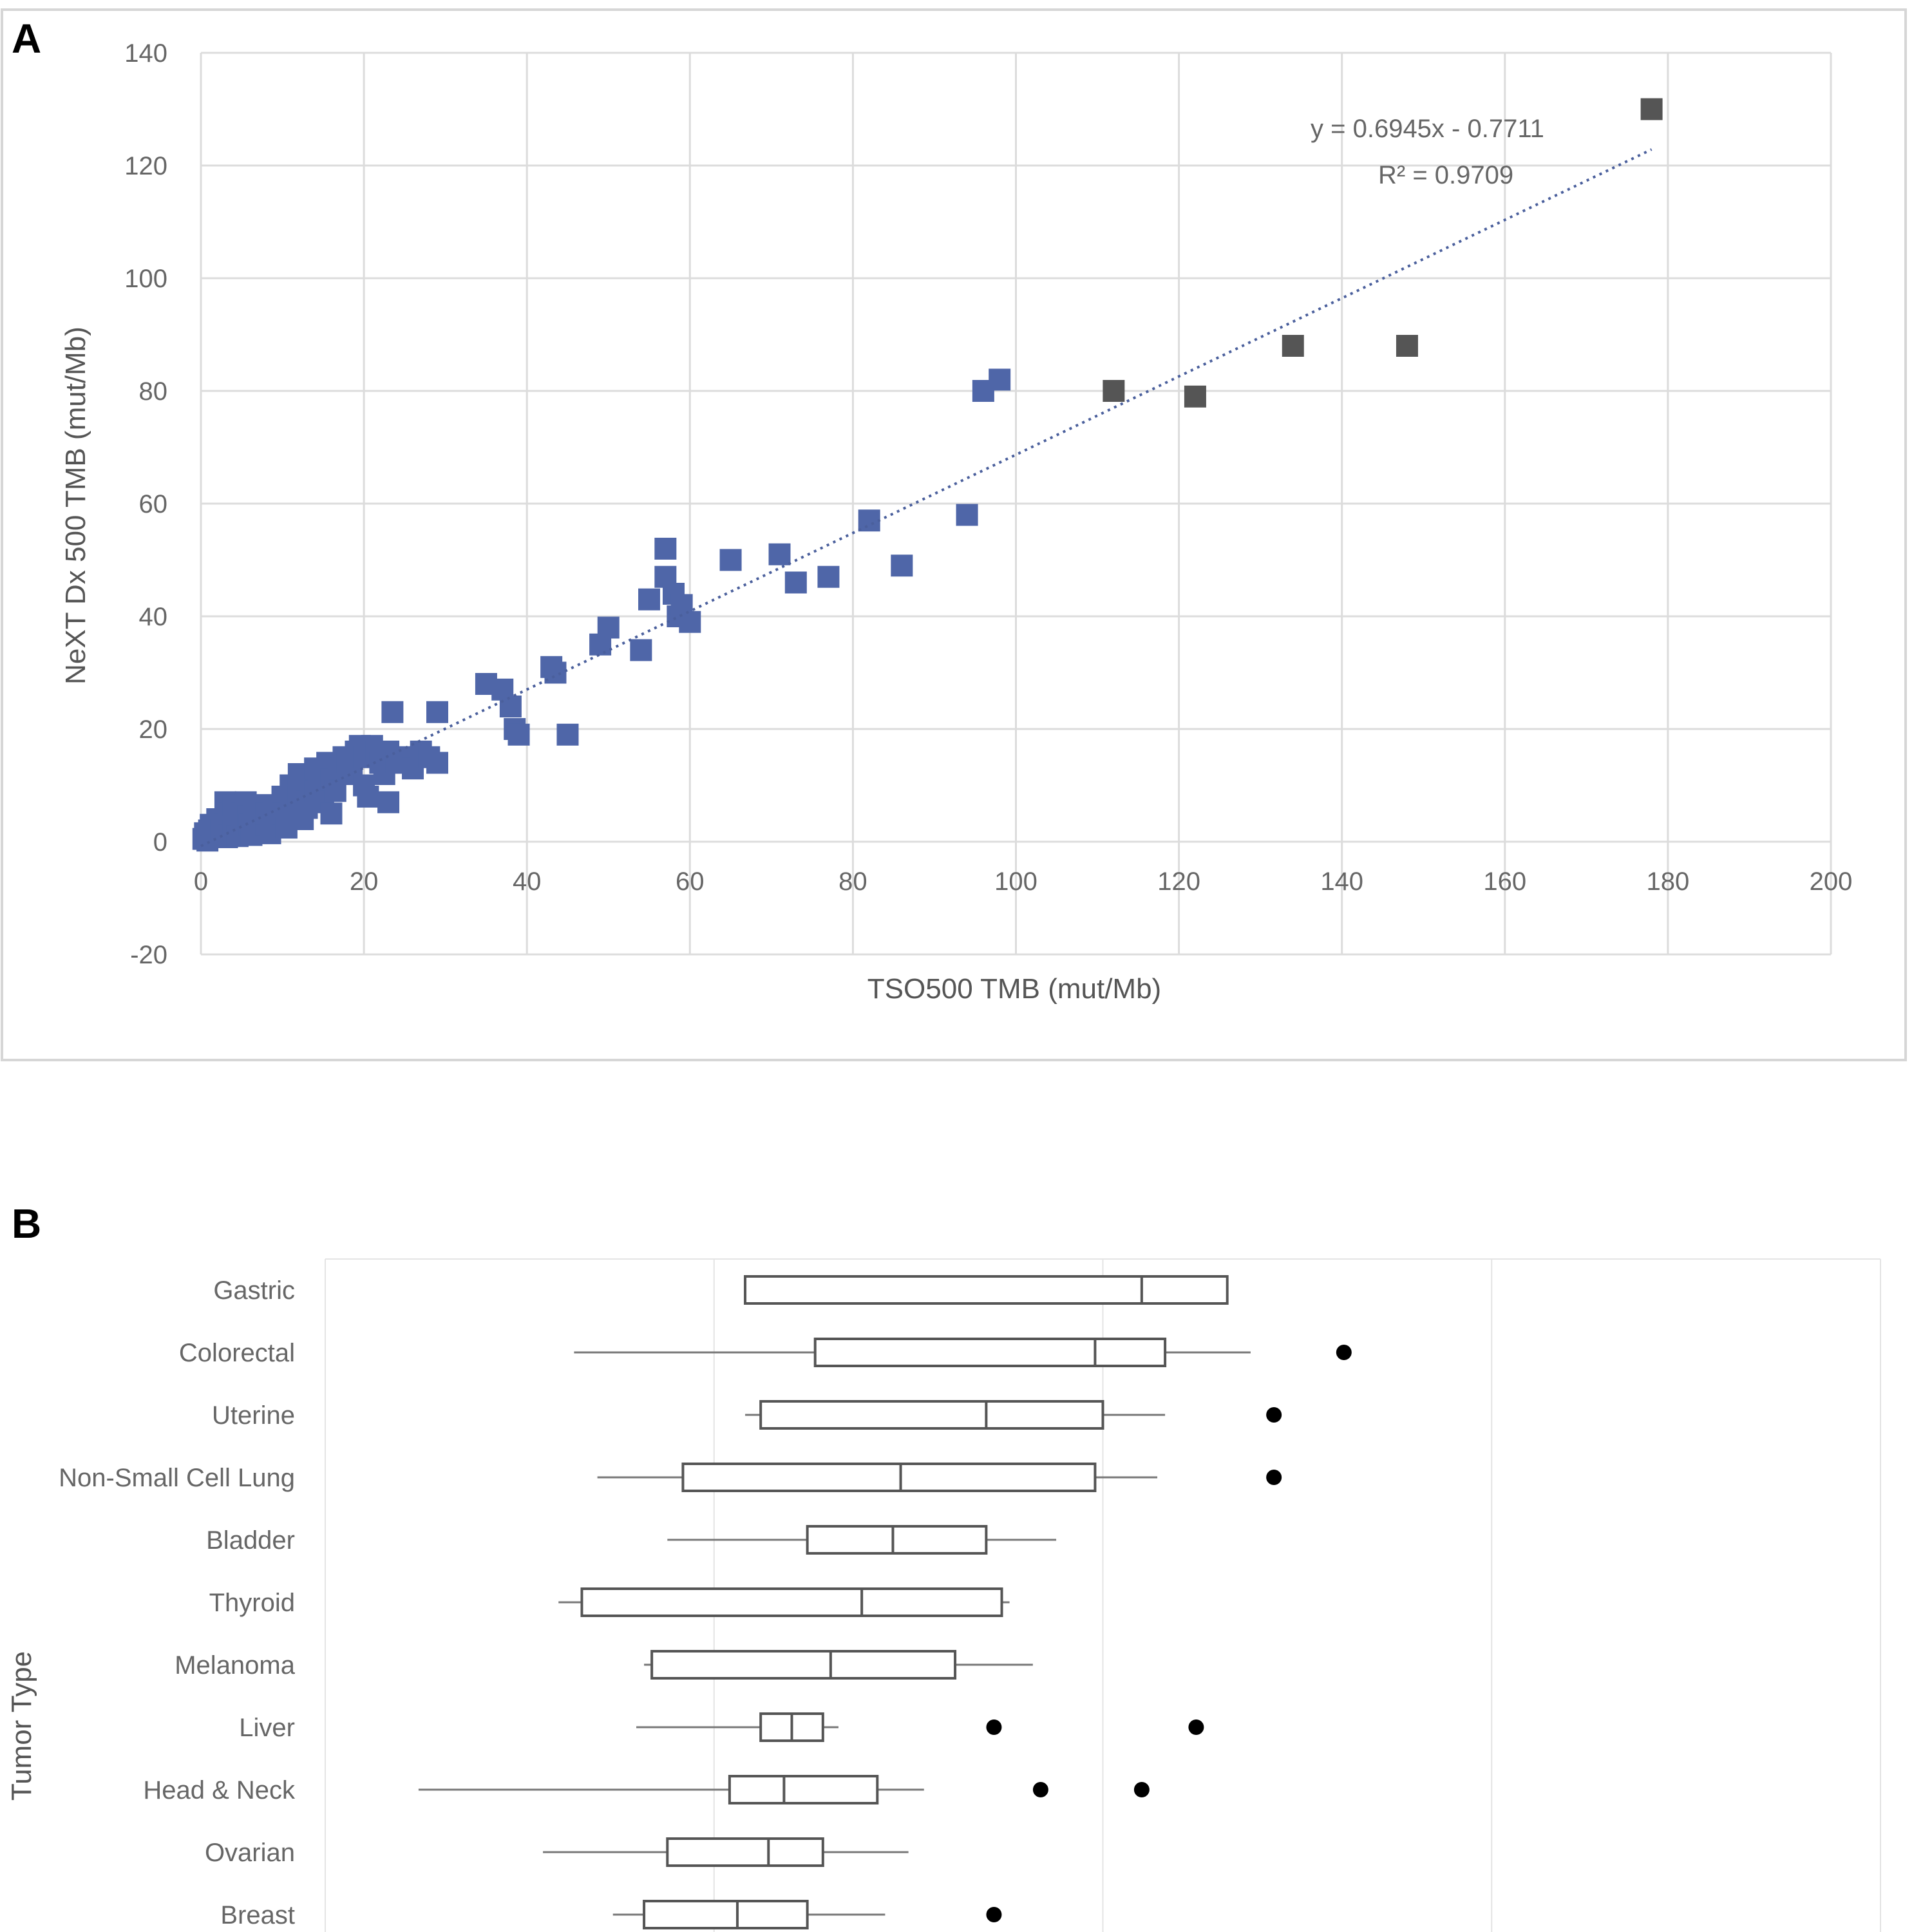  I want to click on box-plot-category-label: Non-Small Cell Lung, so click(177, 1478).